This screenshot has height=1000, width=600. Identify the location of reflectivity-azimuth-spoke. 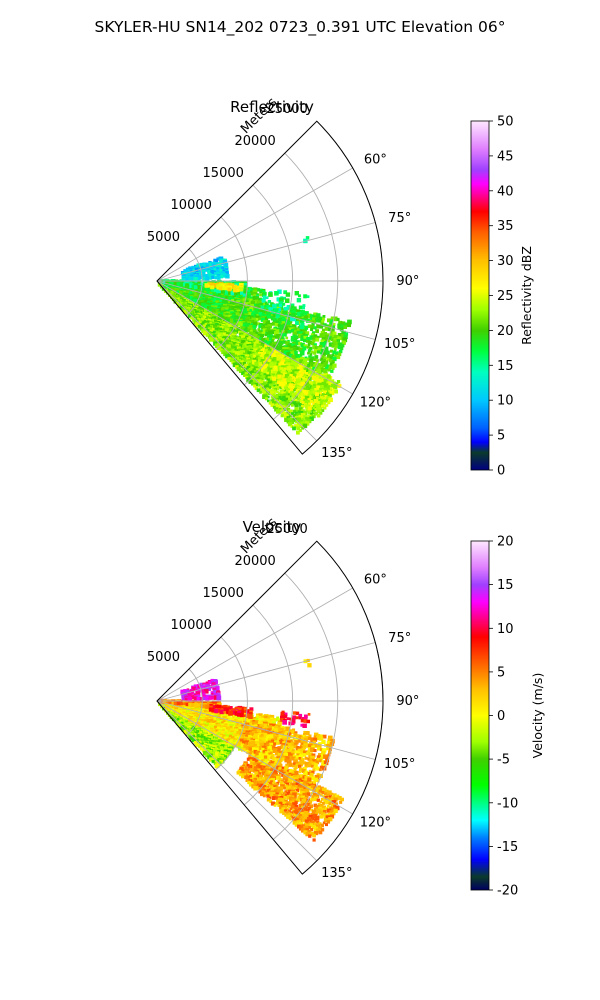
(266, 252).